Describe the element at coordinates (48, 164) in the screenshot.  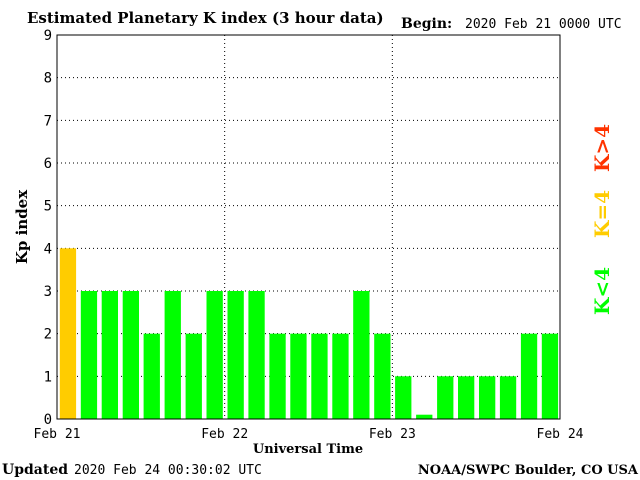
I see `y-tick-label-6: 6` at that location.